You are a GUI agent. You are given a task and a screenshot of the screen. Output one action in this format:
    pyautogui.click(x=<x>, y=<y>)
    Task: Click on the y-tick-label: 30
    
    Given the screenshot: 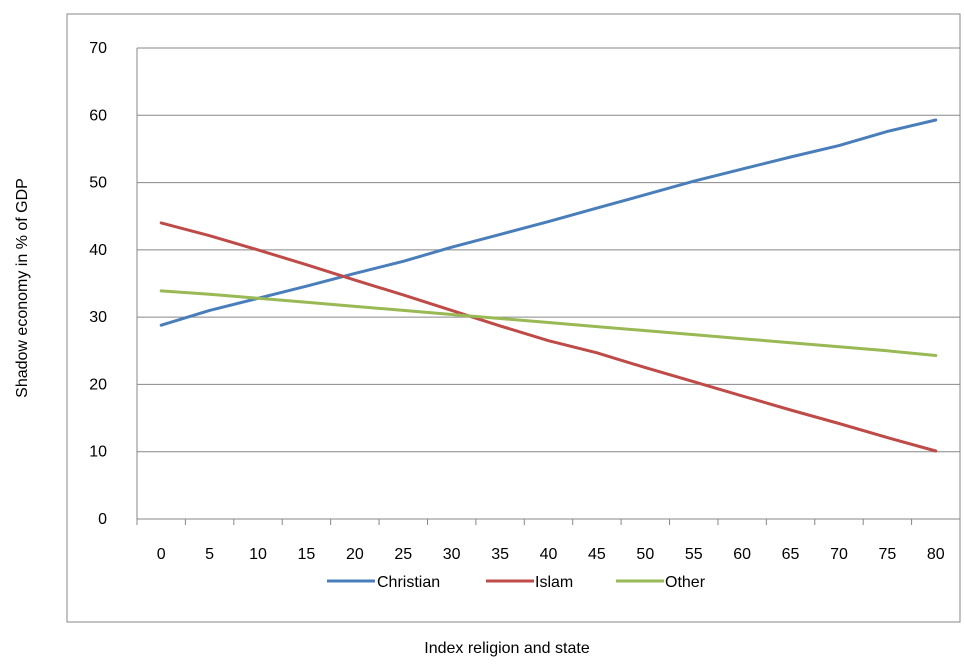 What is the action you would take?
    pyautogui.click(x=98, y=317)
    